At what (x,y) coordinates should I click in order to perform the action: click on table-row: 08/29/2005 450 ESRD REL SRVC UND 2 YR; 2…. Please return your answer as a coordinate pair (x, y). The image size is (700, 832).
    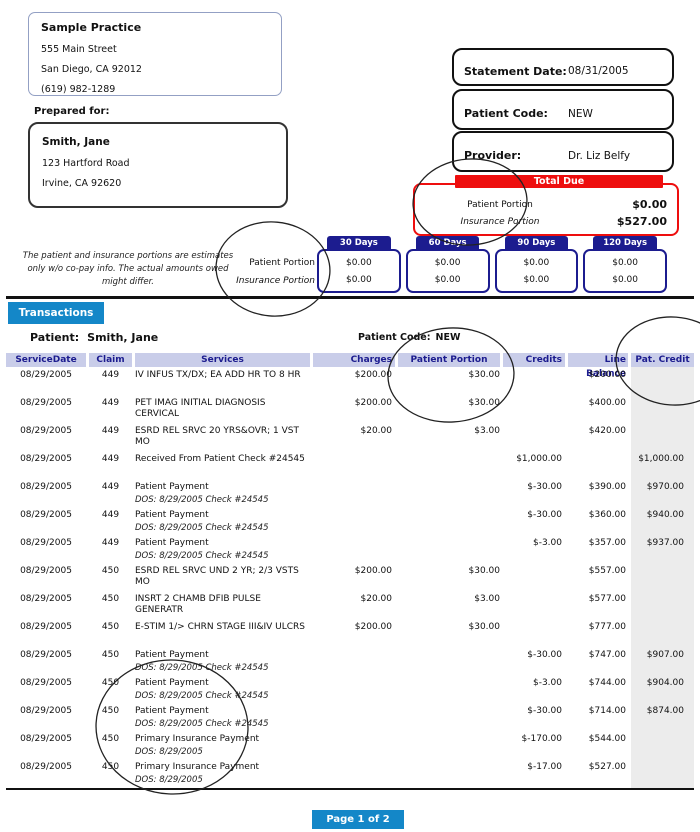
    Looking at the image, I should click on (350, 577).